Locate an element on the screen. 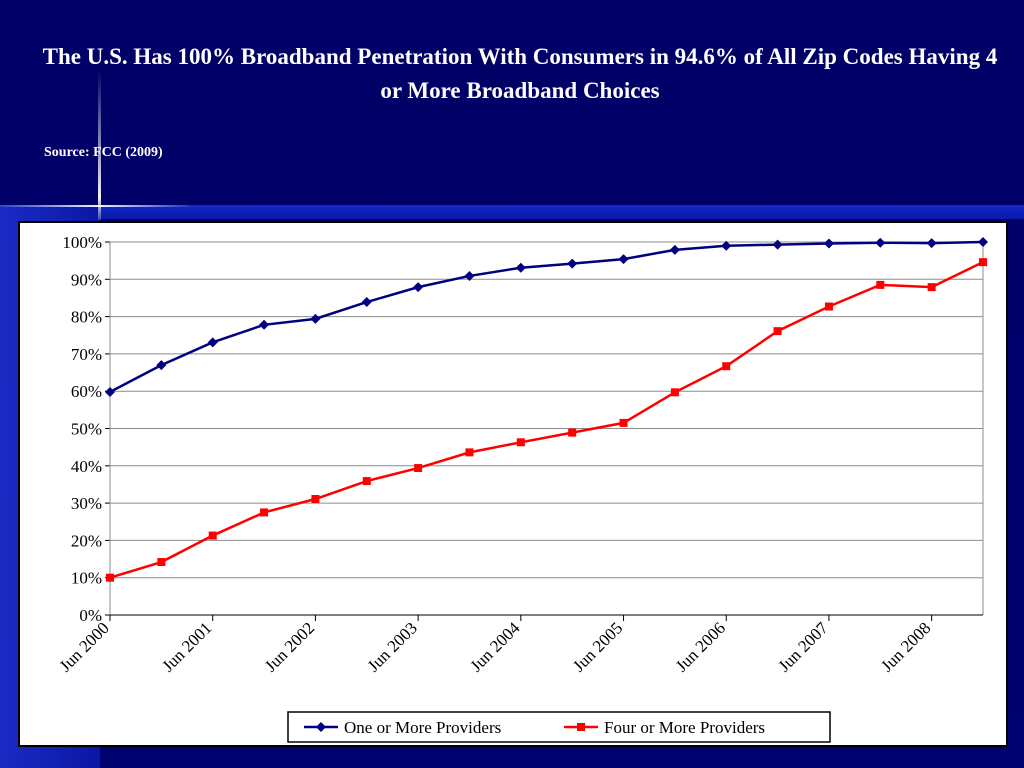 This screenshot has height=768, width=1024. x-tick-label: Jun 2006 is located at coordinates (700, 646).